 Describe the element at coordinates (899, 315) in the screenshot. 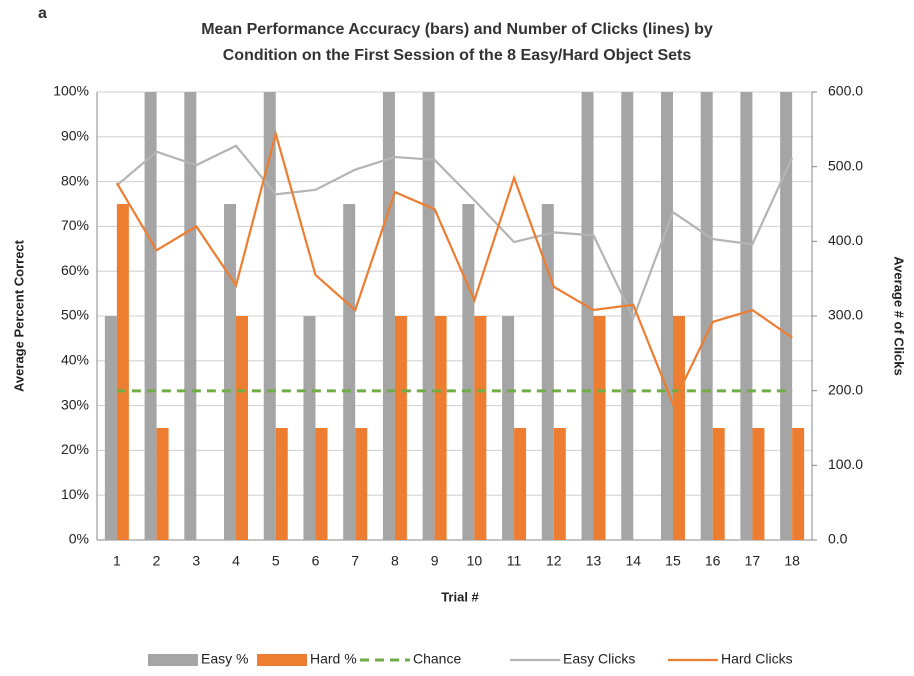

I see `y2-axis-title: Average # of Clicks` at that location.